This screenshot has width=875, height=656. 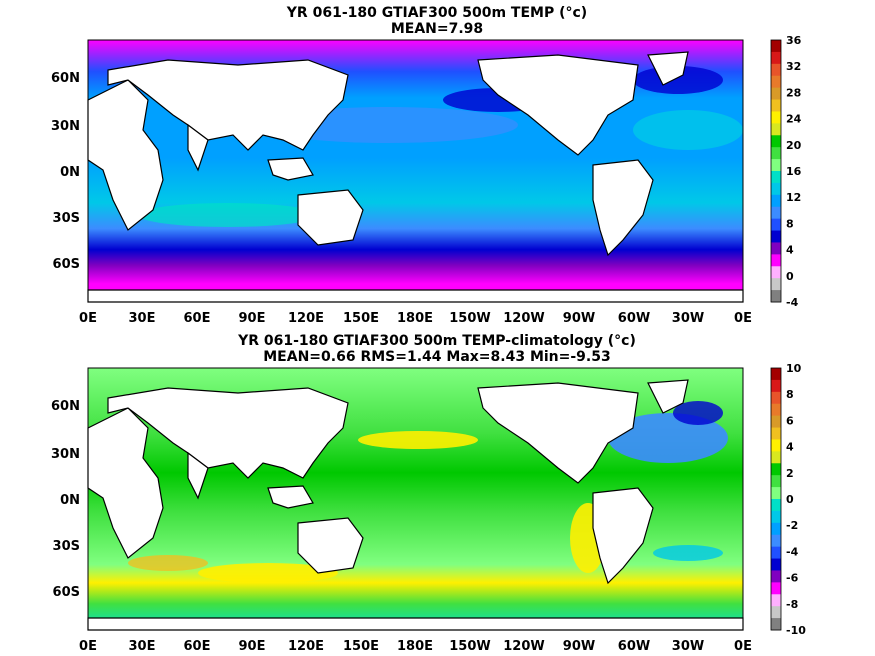 What do you see at coordinates (790, 420) in the screenshot?
I see `colorbar-label: 6` at bounding box center [790, 420].